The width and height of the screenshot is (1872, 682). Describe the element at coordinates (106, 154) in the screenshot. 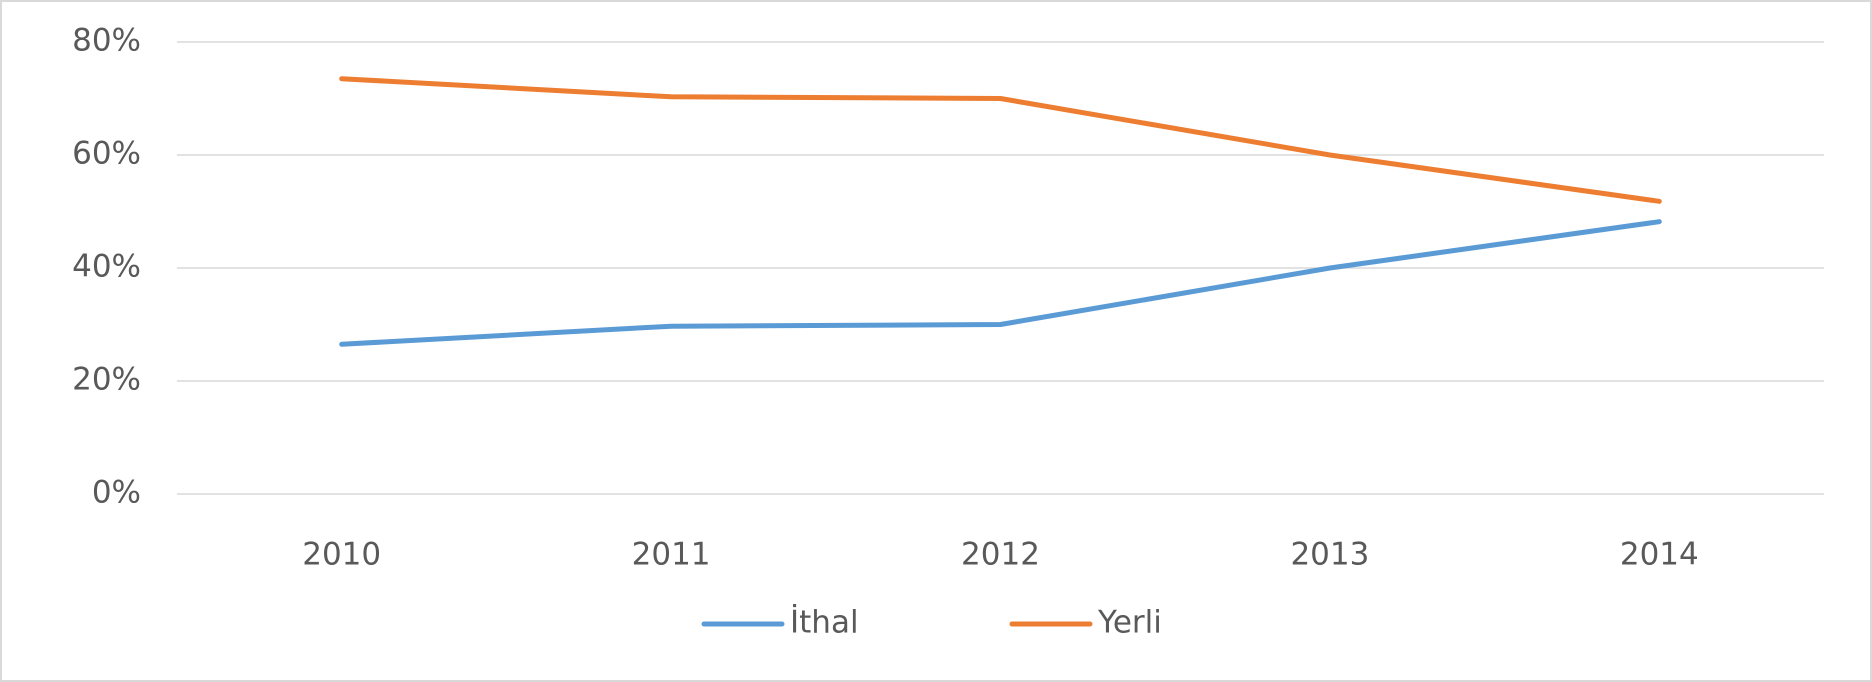

I see `y-tick-label: 60%` at that location.